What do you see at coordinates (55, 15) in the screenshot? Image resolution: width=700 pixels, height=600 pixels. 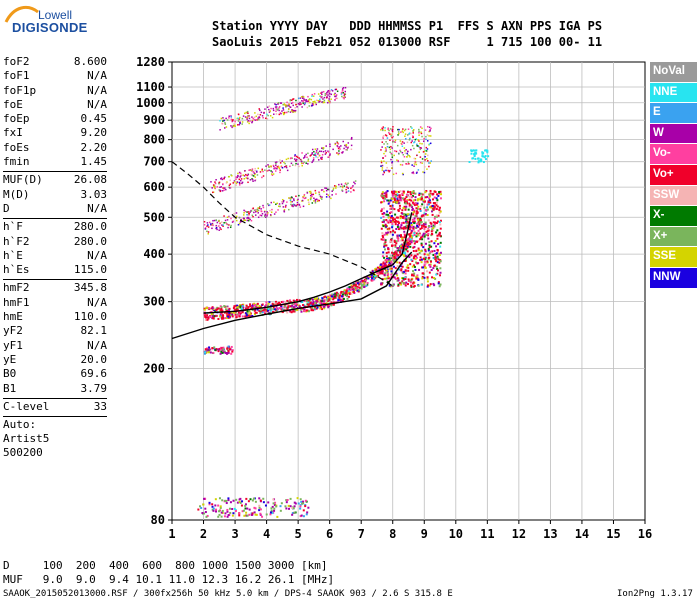 I see `logo-lowell: Lowell` at bounding box center [55, 15].